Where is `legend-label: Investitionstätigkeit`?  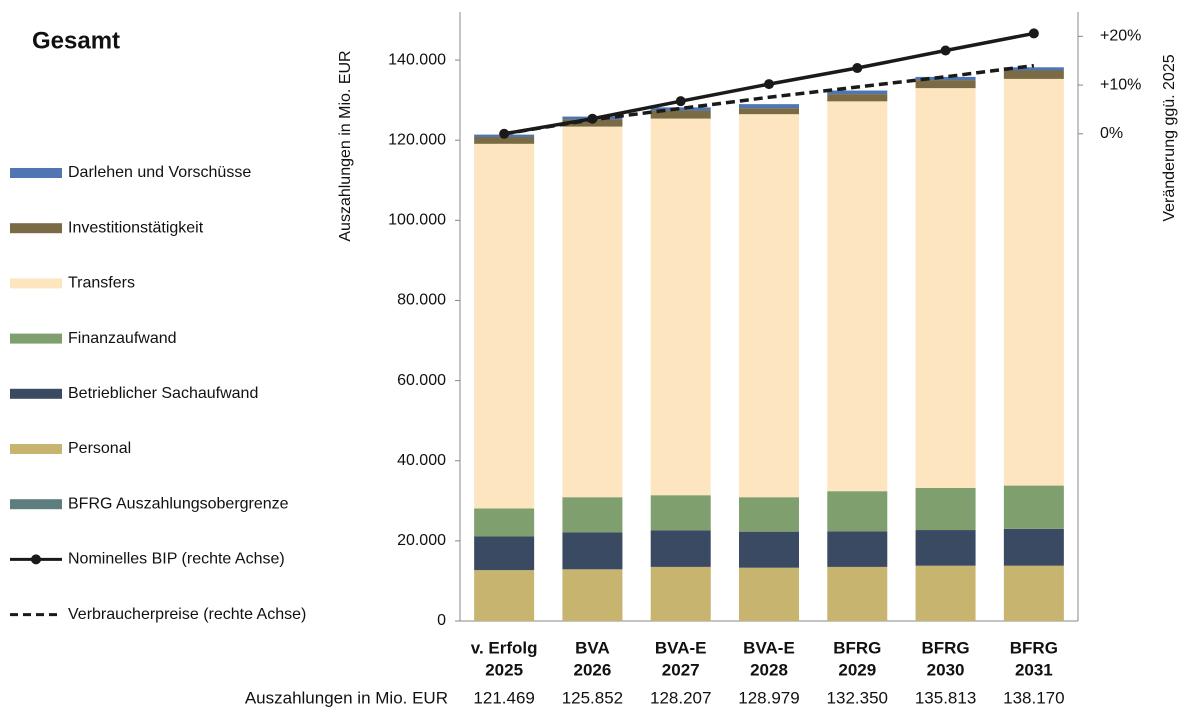 legend-label: Investitionstätigkeit is located at coordinates (136, 227).